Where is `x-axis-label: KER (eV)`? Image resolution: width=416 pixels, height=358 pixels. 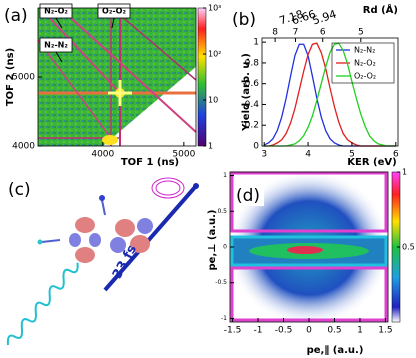
x-axis-label: KER (eV) is located at coordinates (371, 162).